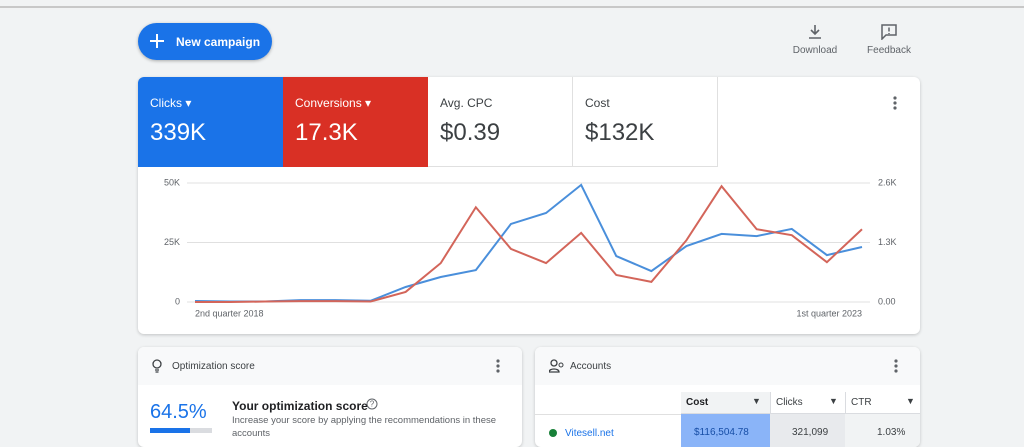 The width and height of the screenshot is (1024, 447). I want to click on new-campaign-button: New campaign, so click(205, 41).